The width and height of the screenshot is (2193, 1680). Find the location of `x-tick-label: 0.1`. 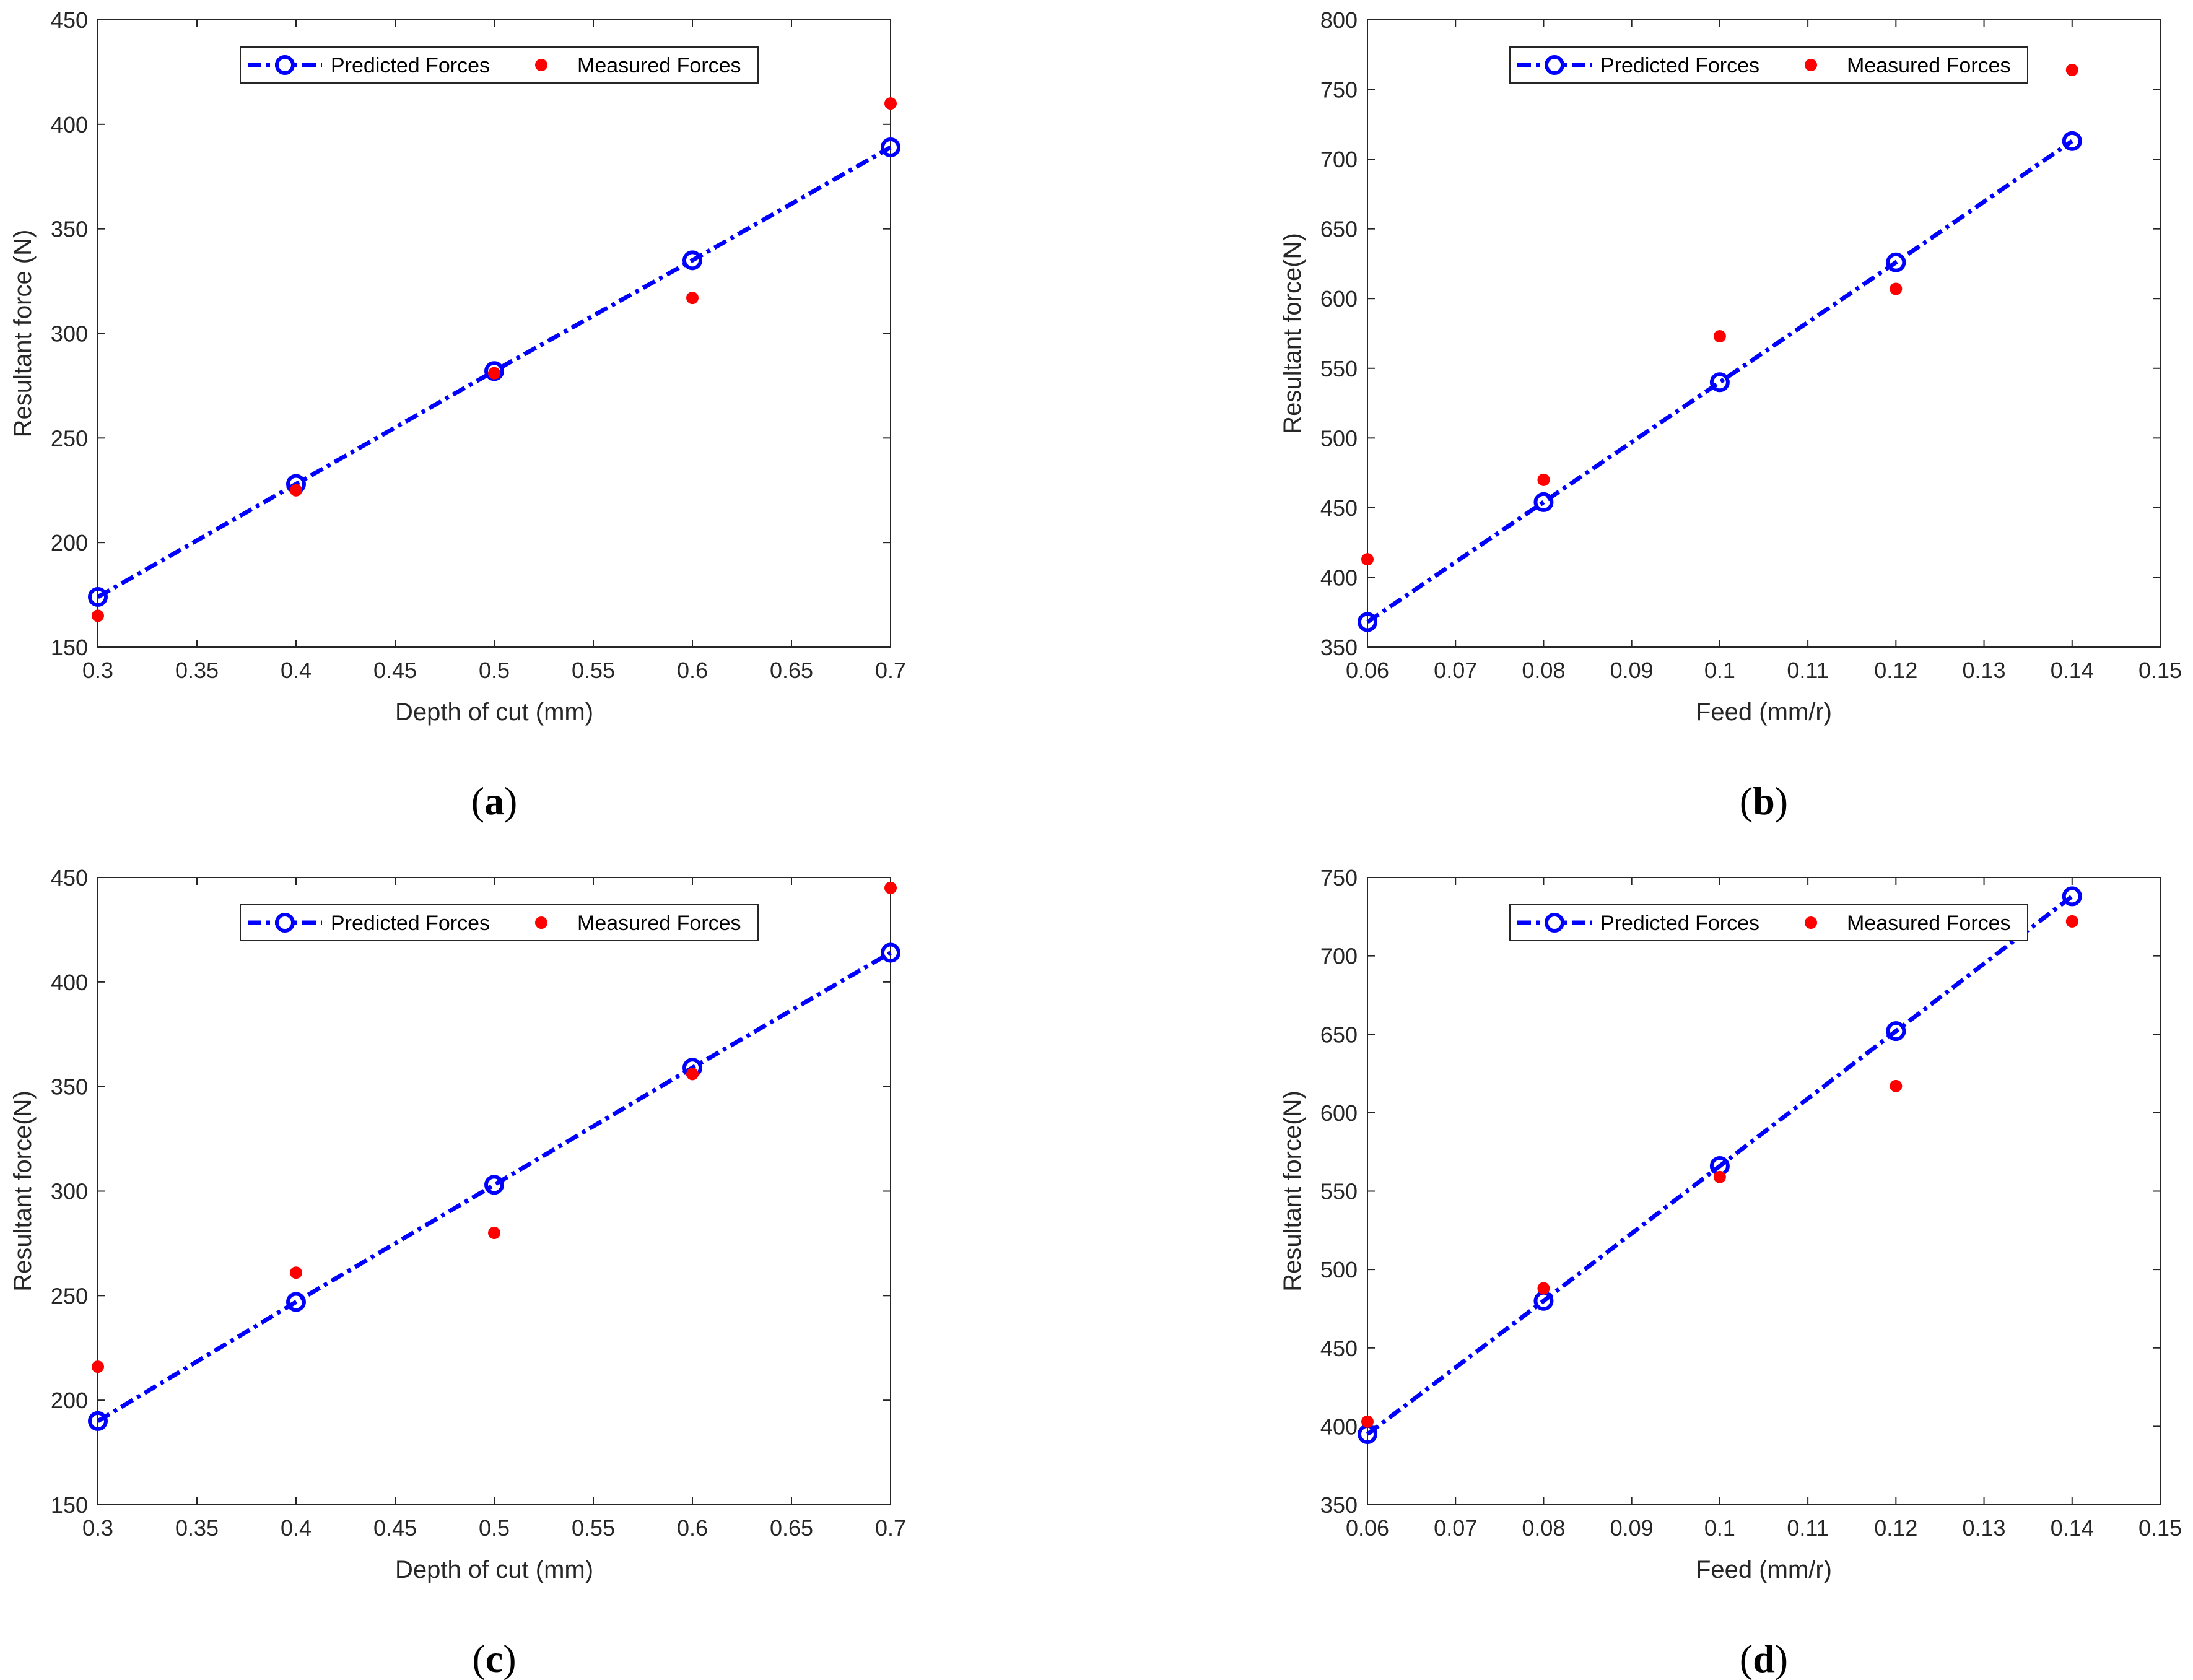

x-tick-label: 0.1 is located at coordinates (1719, 1528).